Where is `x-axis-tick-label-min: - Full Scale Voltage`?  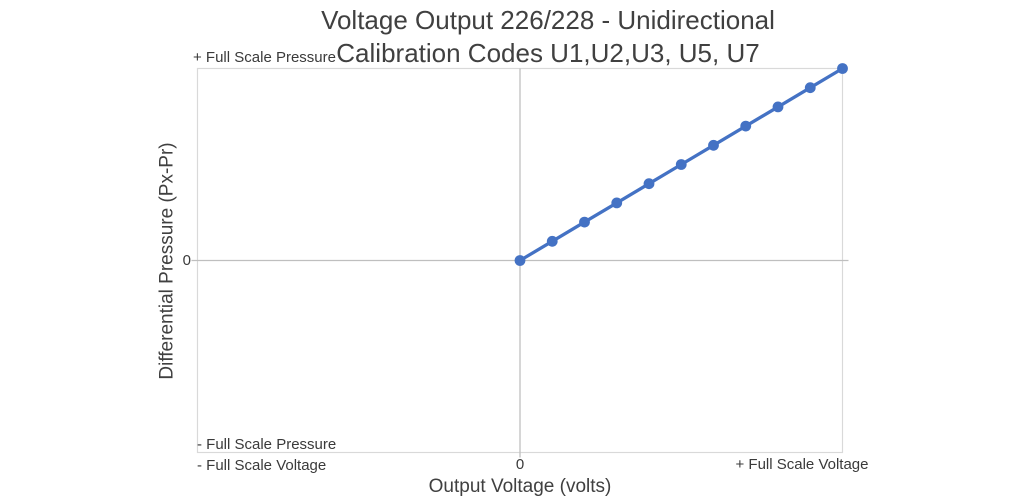
x-axis-tick-label-min: - Full Scale Voltage is located at coordinates (262, 465).